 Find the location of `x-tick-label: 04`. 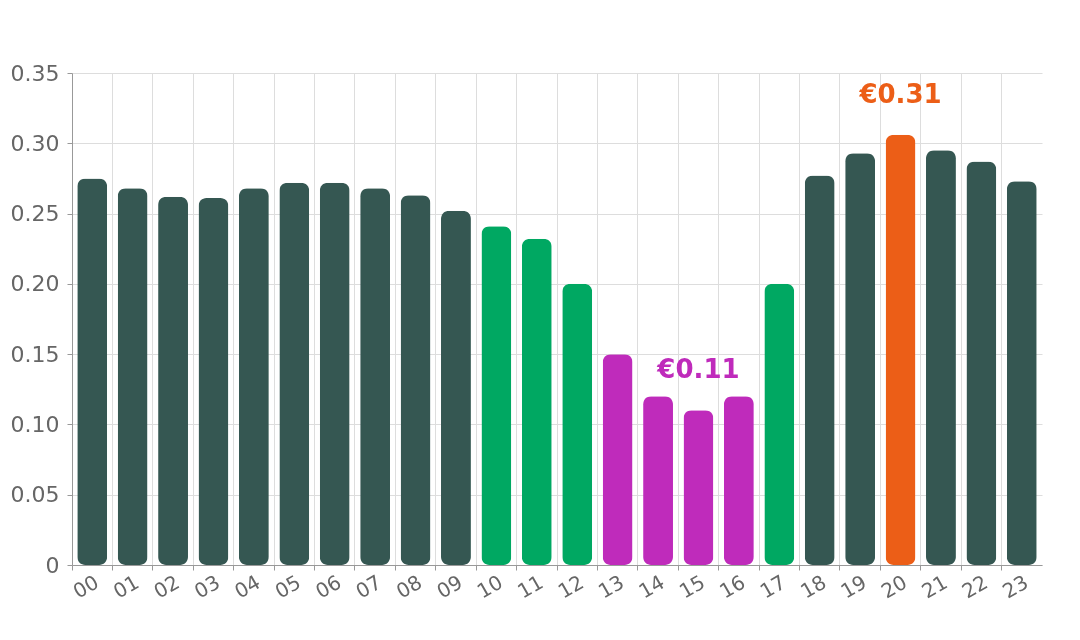

x-tick-label: 04 is located at coordinates (247, 586).